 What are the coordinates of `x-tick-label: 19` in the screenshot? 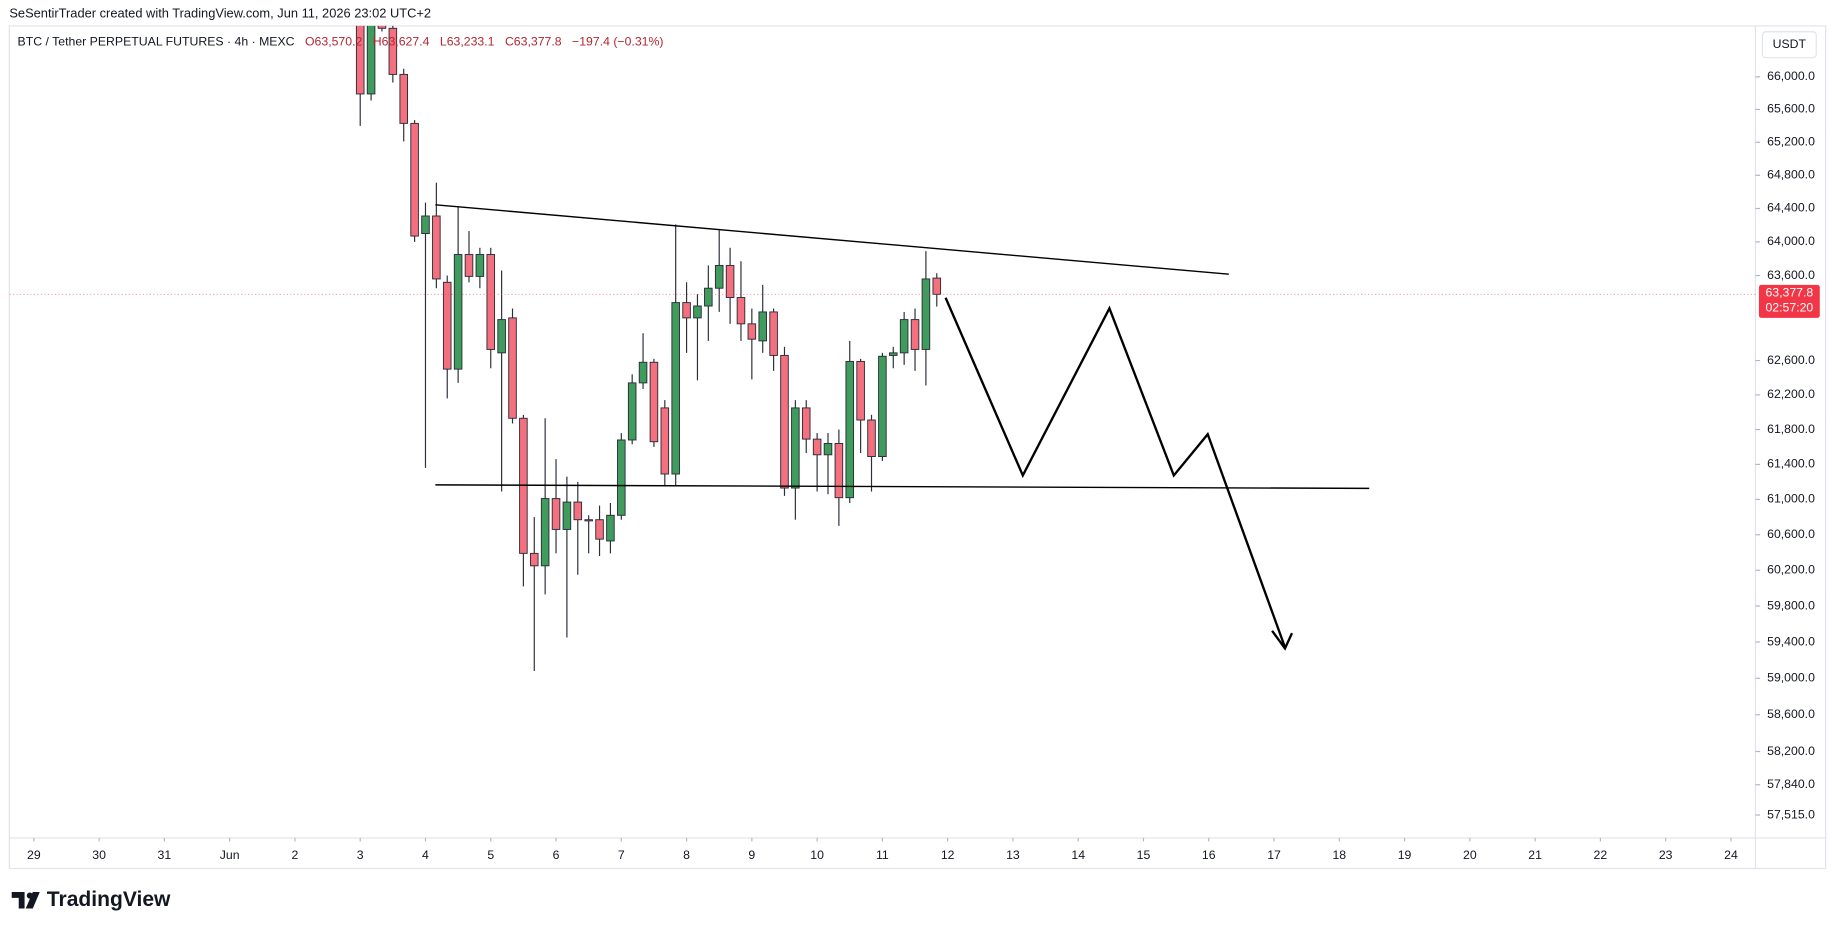 It's located at (1405, 855).